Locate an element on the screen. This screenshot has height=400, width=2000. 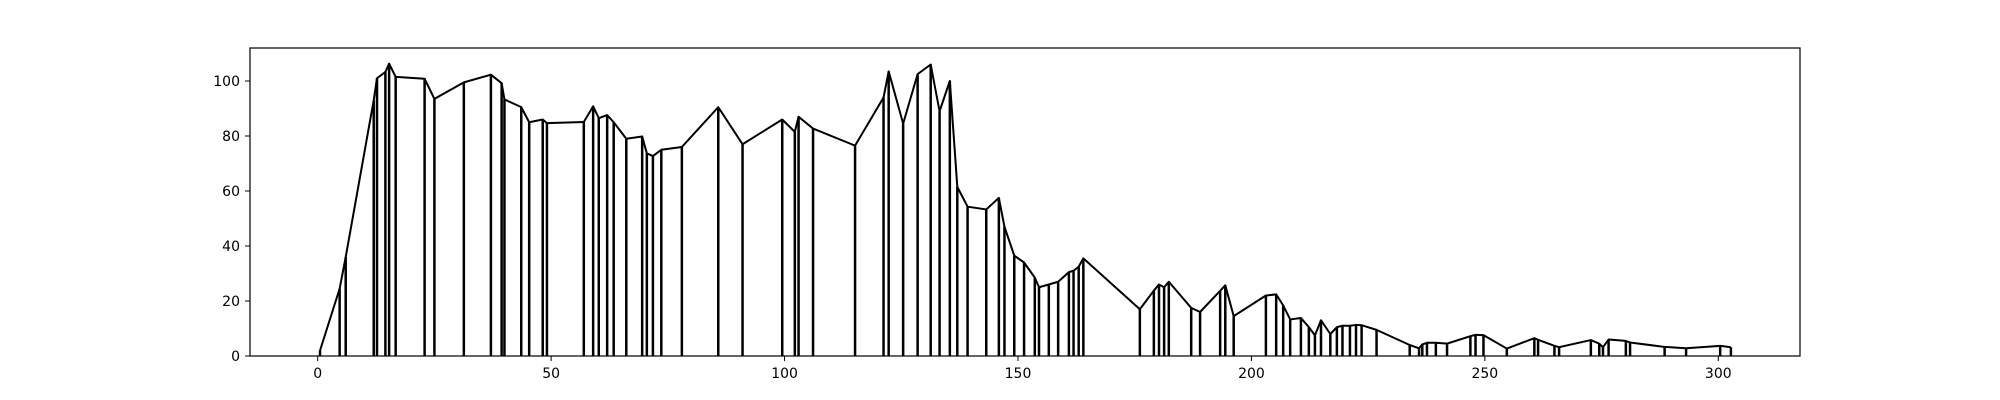
x-tick-label: 50 is located at coordinates (551, 374).